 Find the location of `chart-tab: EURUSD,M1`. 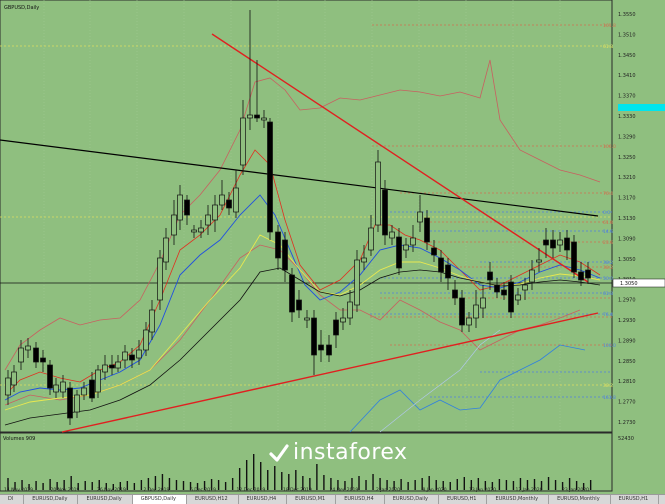

chart-tab: EURUSD,M1 is located at coordinates (312, 499).